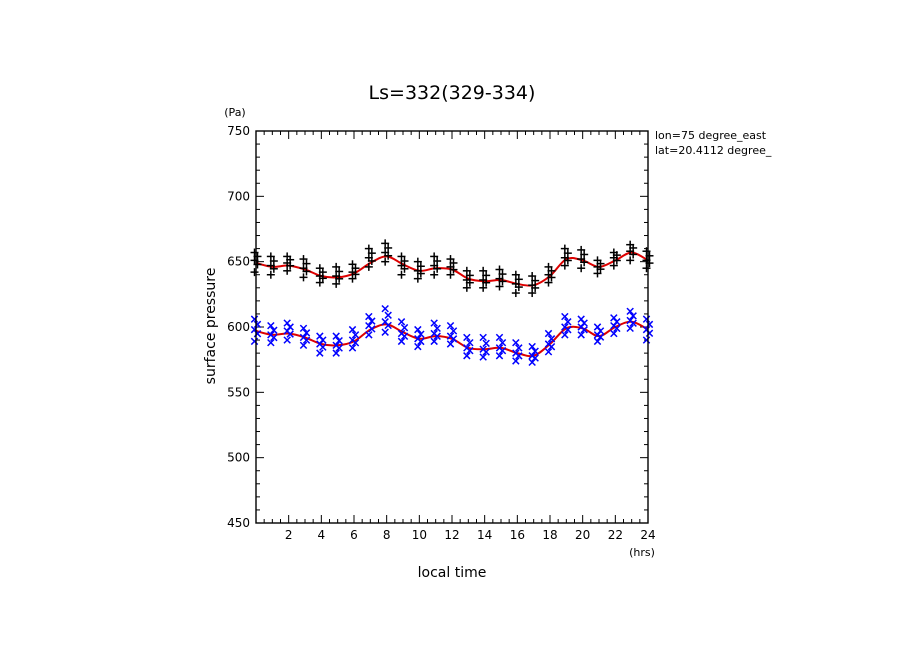  I want to click on y-tick-label: 500, so click(238, 458).